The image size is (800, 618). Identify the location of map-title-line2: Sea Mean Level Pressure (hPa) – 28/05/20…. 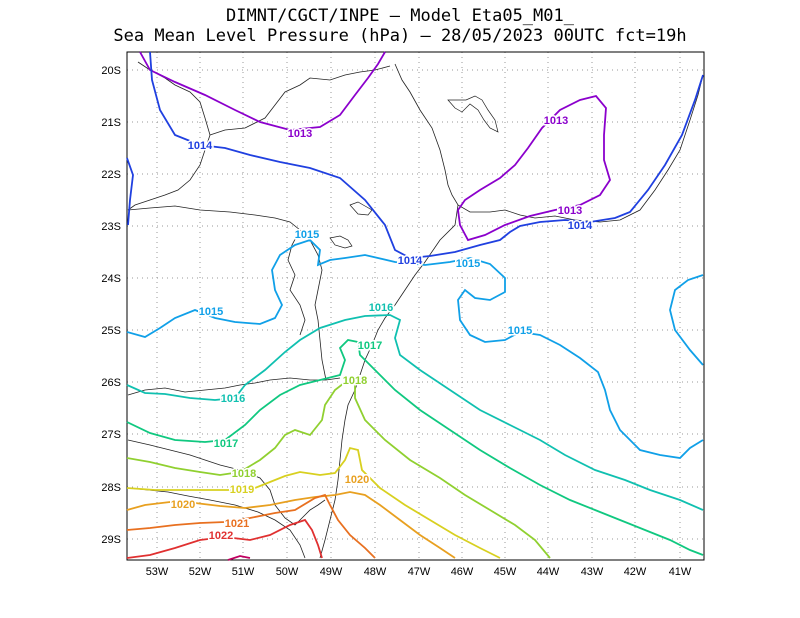
(400, 36).